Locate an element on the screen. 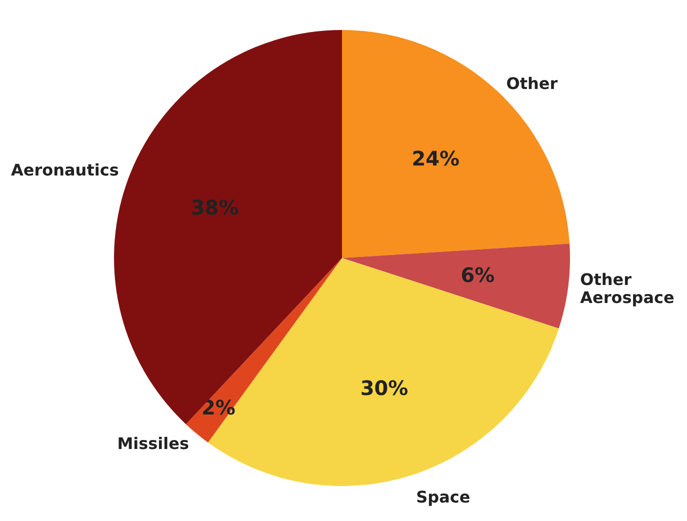  data-label: 30% is located at coordinates (384, 388).